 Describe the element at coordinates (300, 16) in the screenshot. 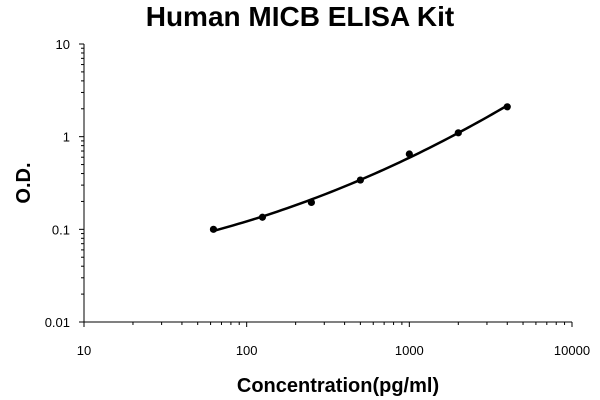

I see `chart-title: Human MICB ELISA Kit` at that location.